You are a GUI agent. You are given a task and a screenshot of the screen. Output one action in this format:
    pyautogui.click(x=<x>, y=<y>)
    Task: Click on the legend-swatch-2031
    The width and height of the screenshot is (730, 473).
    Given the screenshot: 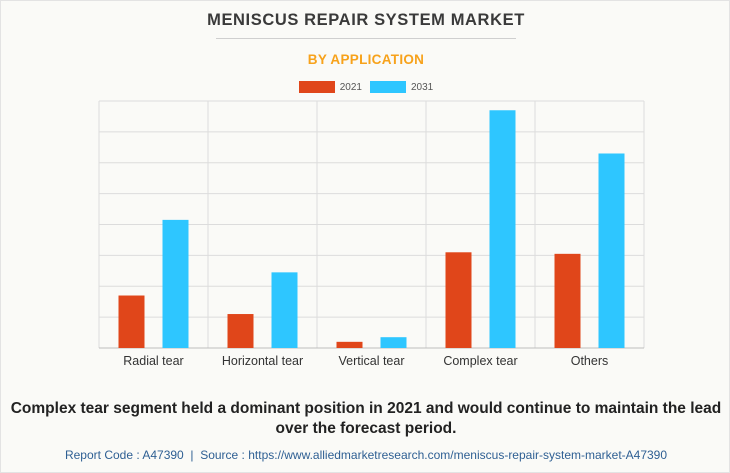 What is the action you would take?
    pyautogui.click(x=388, y=87)
    